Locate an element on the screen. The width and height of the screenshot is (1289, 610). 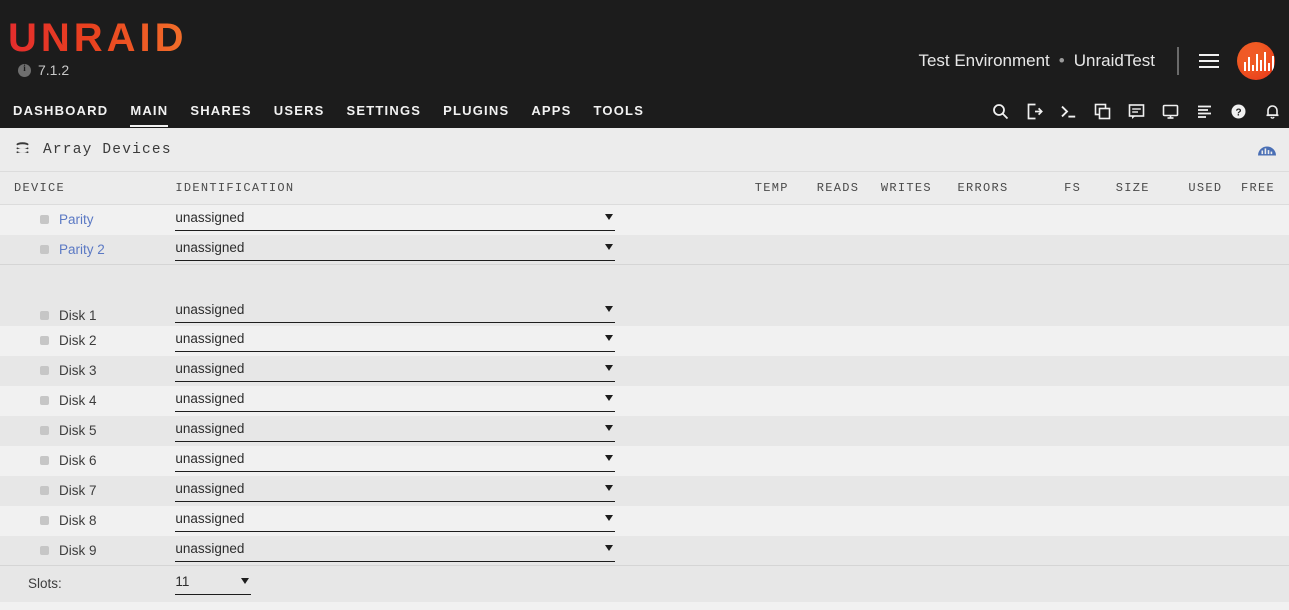
hamburger-icon is located at coordinates (1209, 61).